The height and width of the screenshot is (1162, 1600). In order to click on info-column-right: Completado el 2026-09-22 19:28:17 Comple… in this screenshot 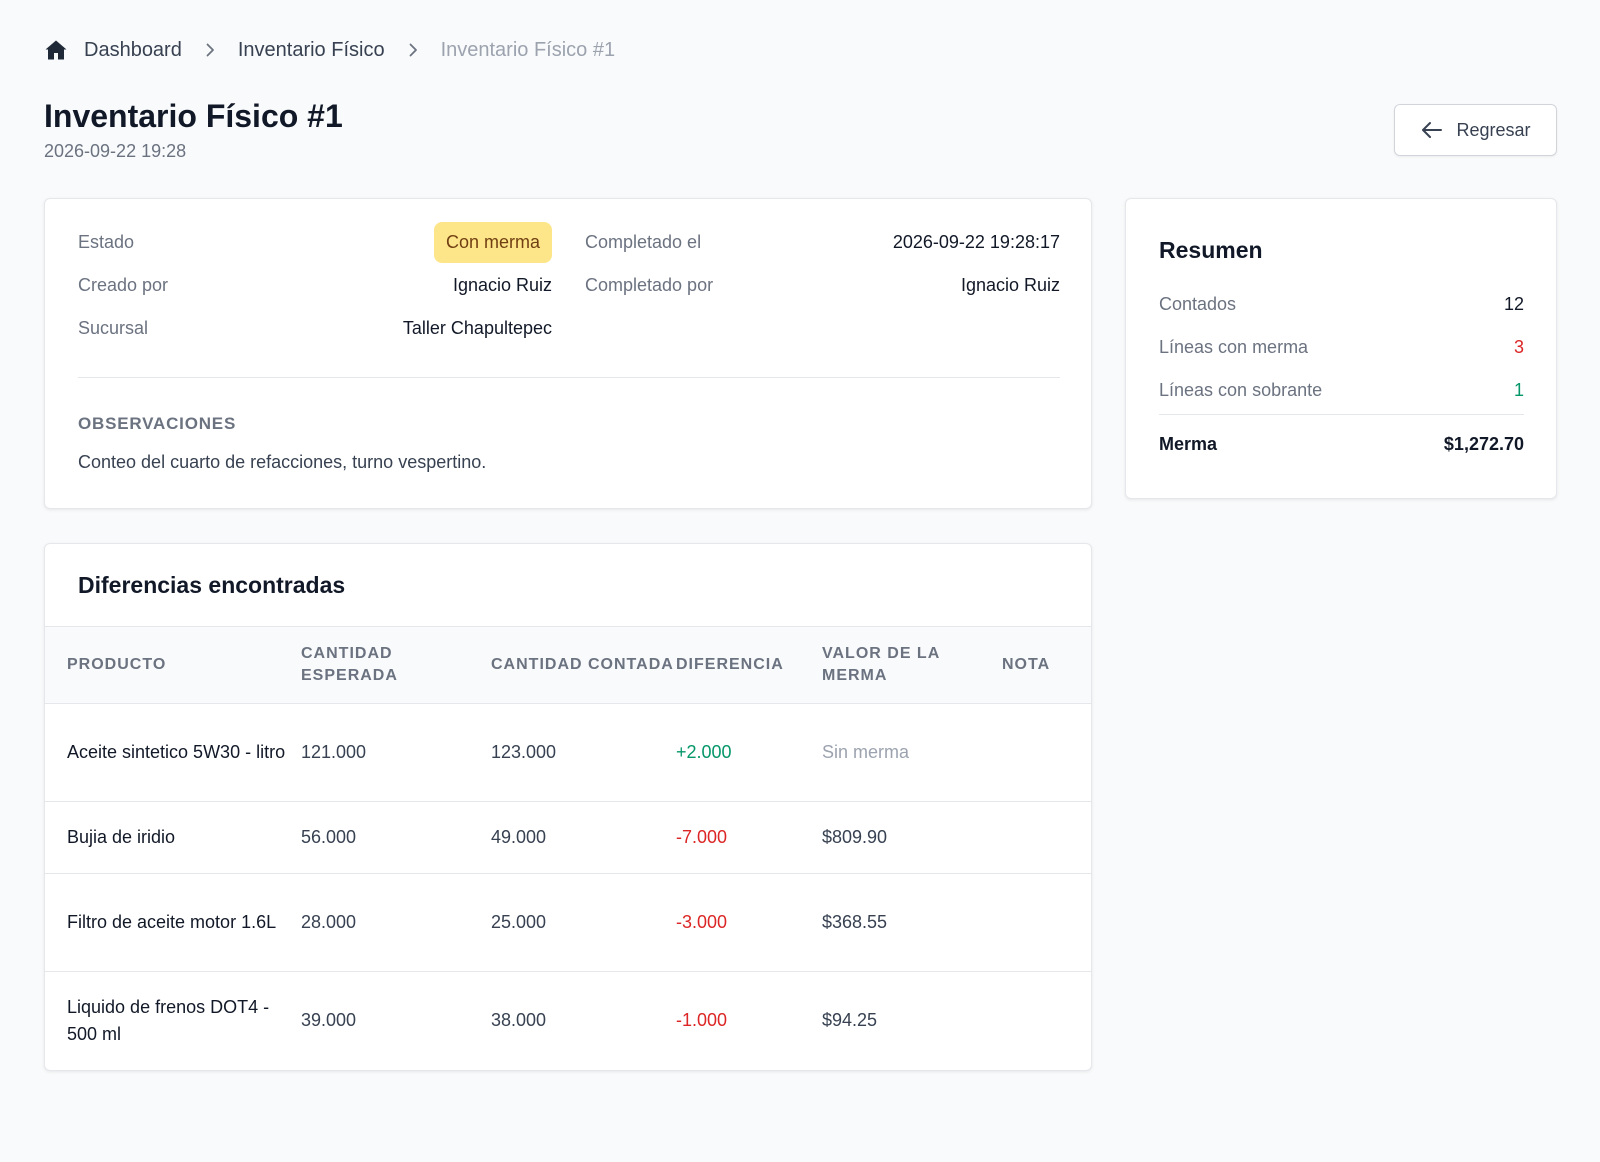, I will do `click(806, 285)`.